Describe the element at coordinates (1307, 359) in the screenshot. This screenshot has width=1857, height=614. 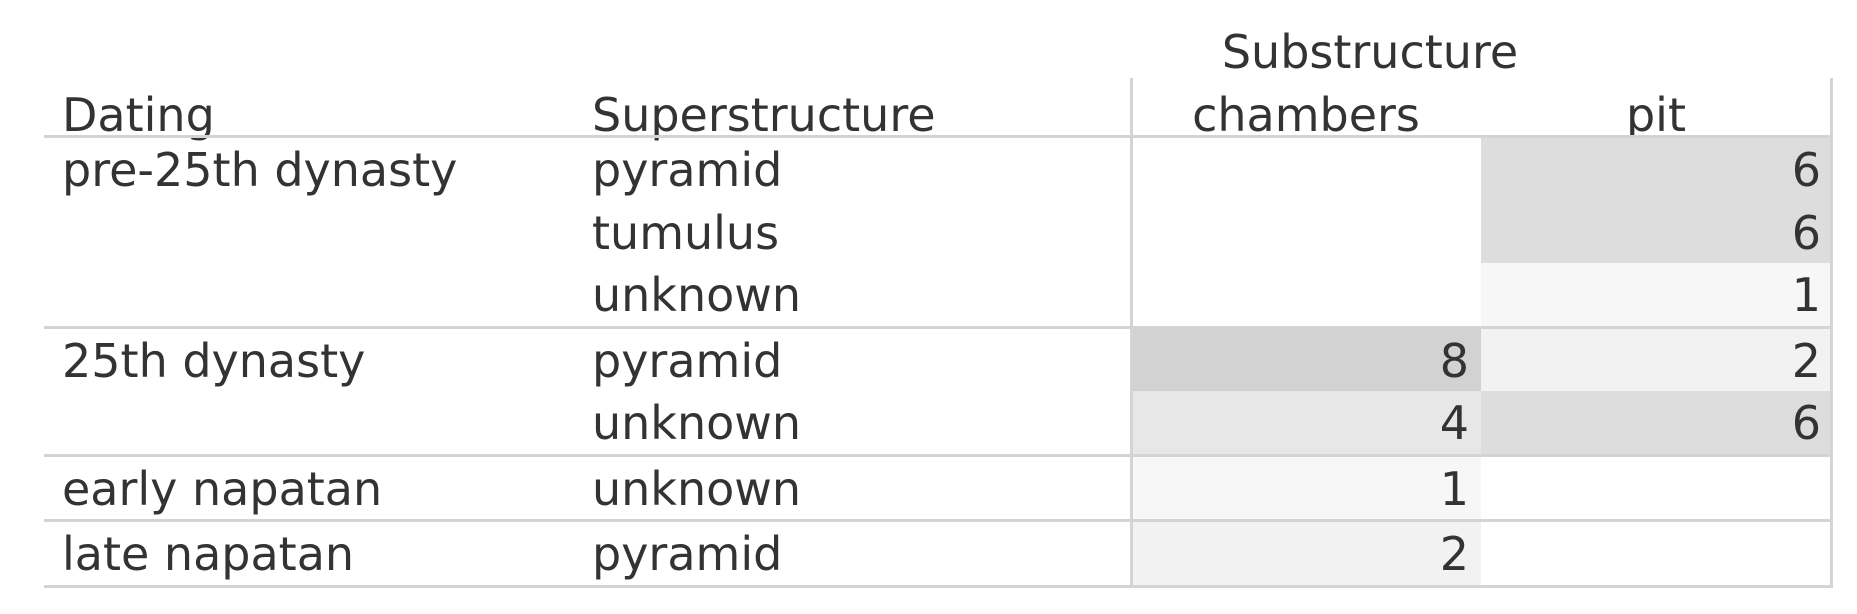
I see `value-cell: 8` at that location.